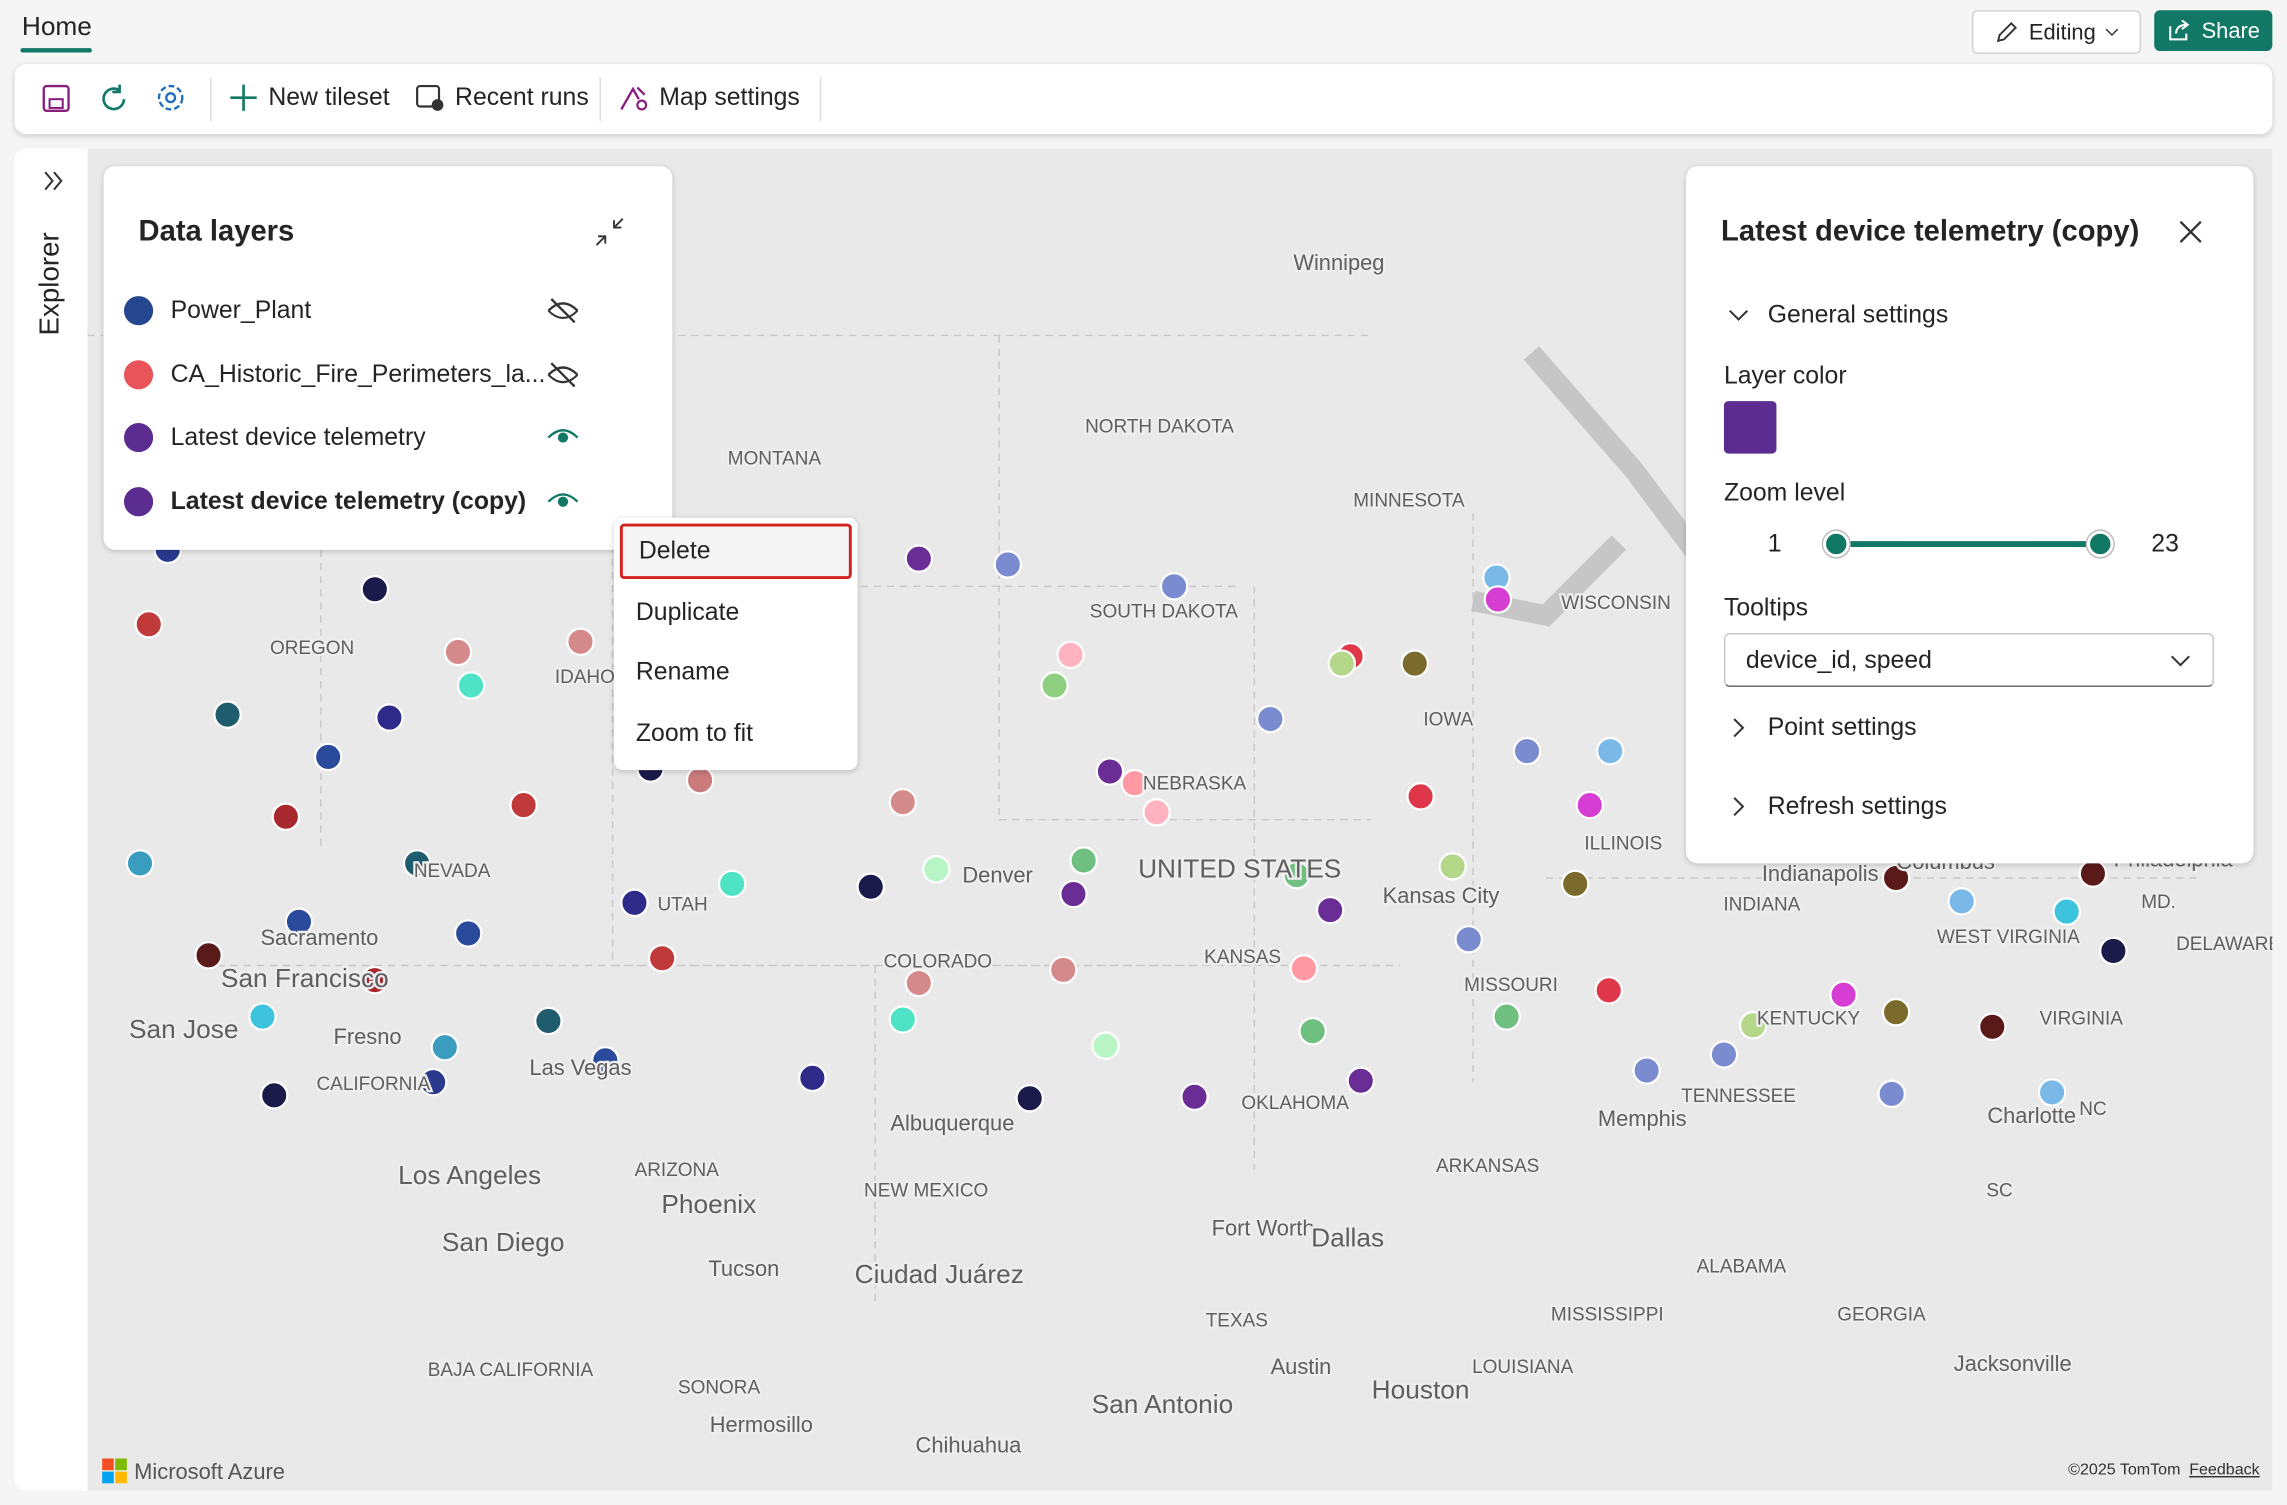  Describe the element at coordinates (309, 98) in the screenshot. I see `new-tileset-button: New tileset` at that location.